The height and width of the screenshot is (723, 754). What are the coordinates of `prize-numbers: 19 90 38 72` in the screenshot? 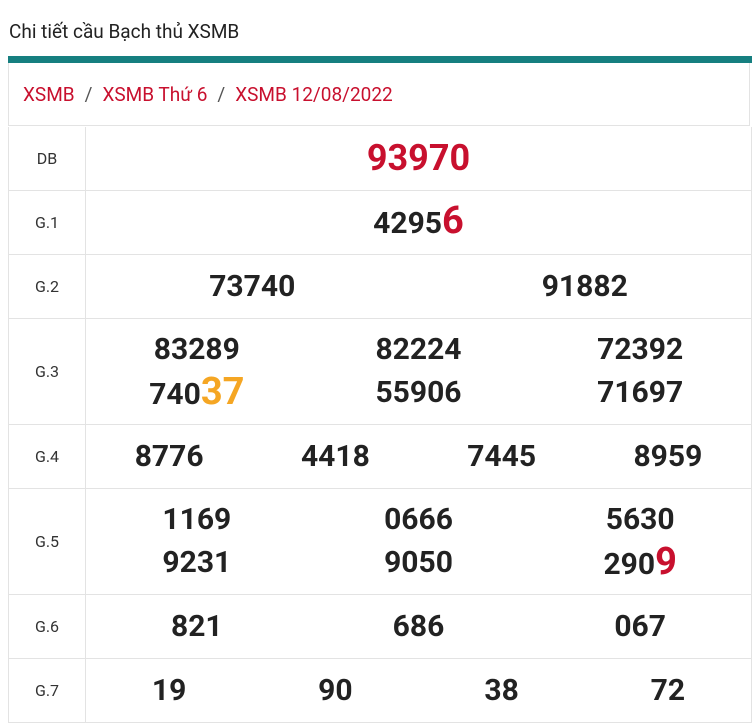 It's located at (418, 690).